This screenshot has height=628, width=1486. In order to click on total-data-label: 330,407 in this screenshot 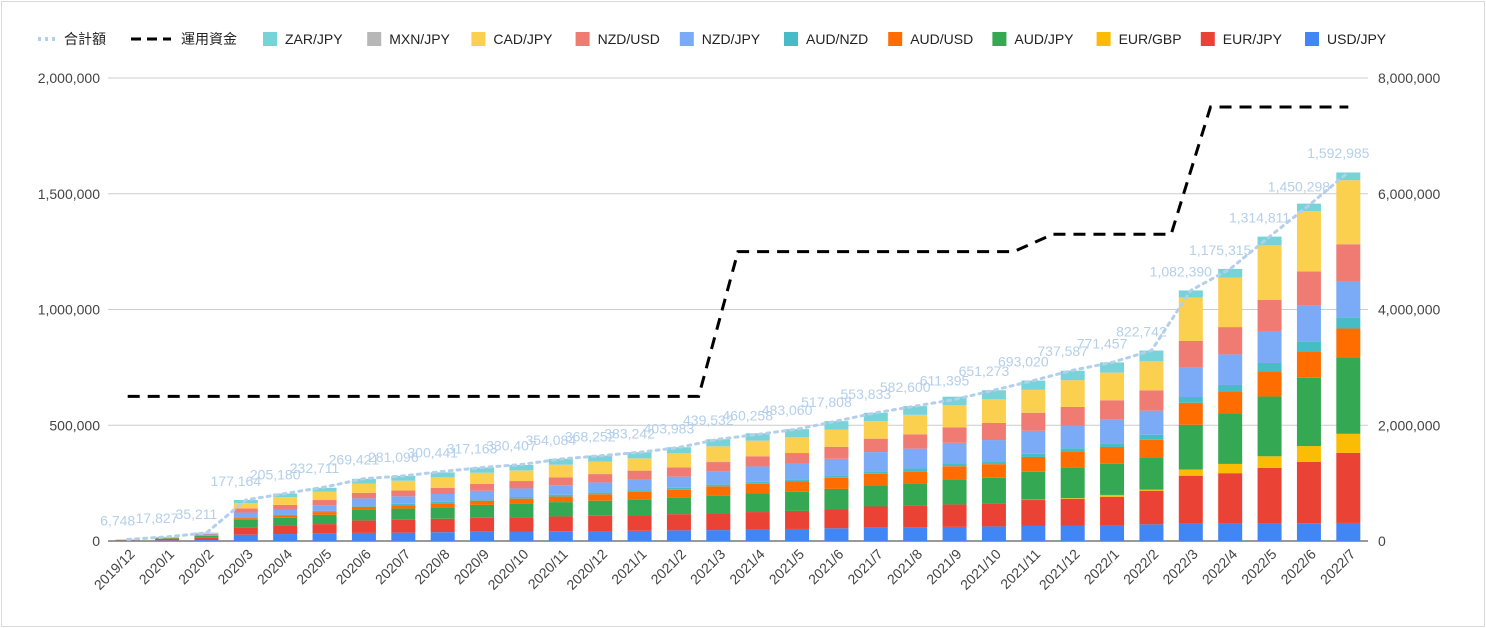, I will do `click(511, 446)`.